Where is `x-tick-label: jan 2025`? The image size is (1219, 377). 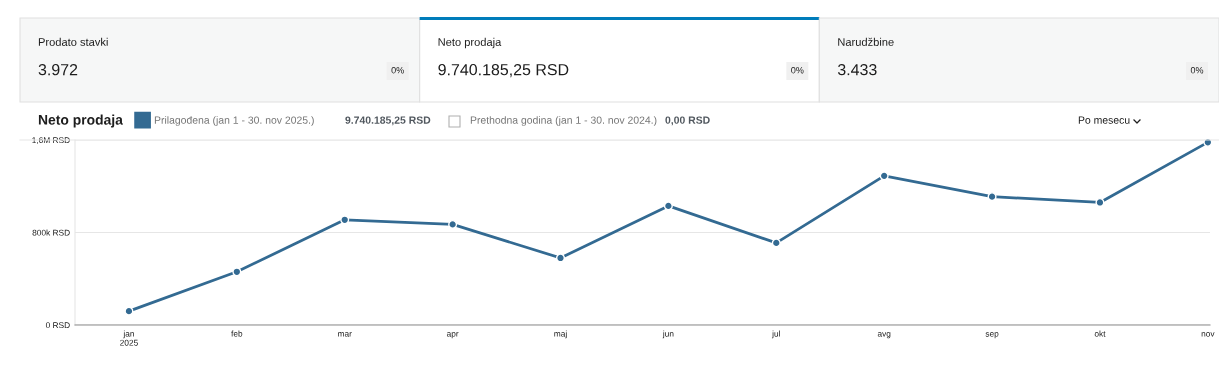
x-tick-label: jan 2025 is located at coordinates (129, 338).